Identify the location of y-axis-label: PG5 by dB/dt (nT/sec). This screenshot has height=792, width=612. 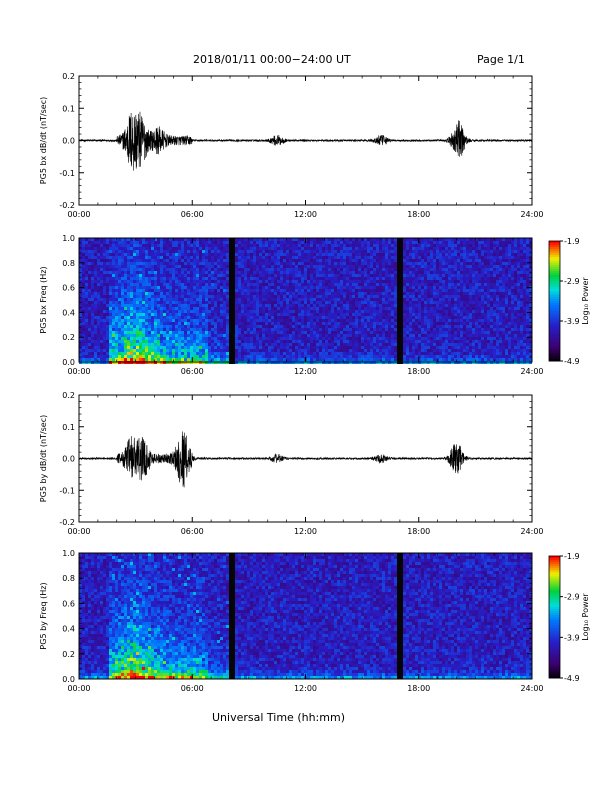
(43, 458).